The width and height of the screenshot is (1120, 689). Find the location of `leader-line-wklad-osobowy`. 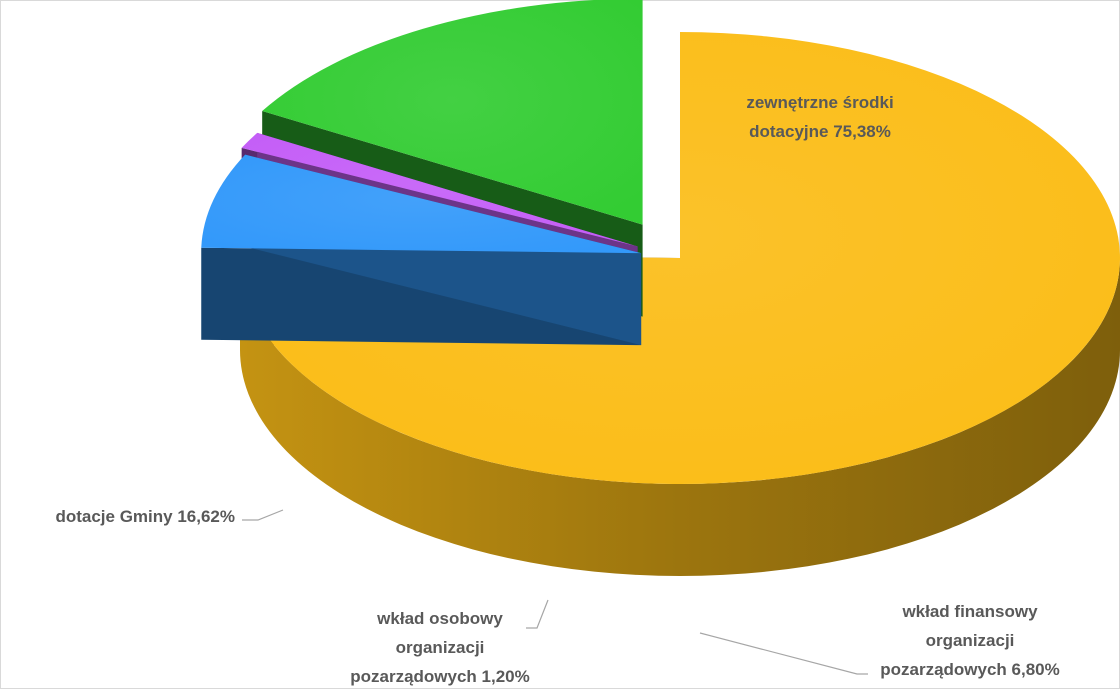

leader-line-wklad-osobowy is located at coordinates (537, 614).